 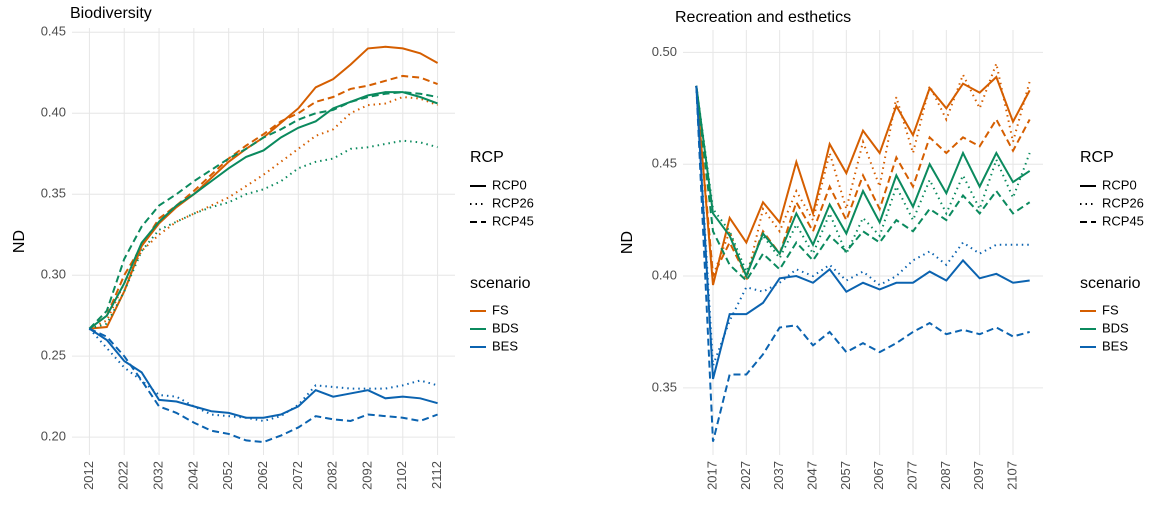 I want to click on x-tick-label: 2052, so click(x=227, y=475).